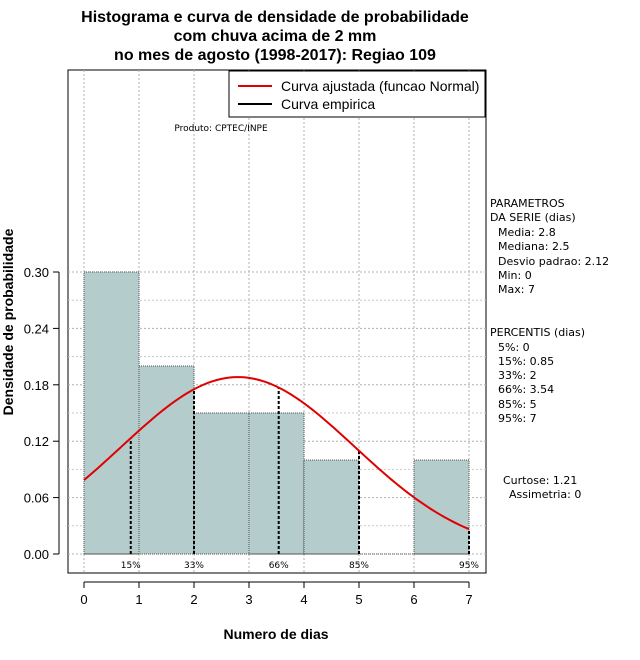  I want to click on percentil-66: 66%: 3.54, so click(526, 389).